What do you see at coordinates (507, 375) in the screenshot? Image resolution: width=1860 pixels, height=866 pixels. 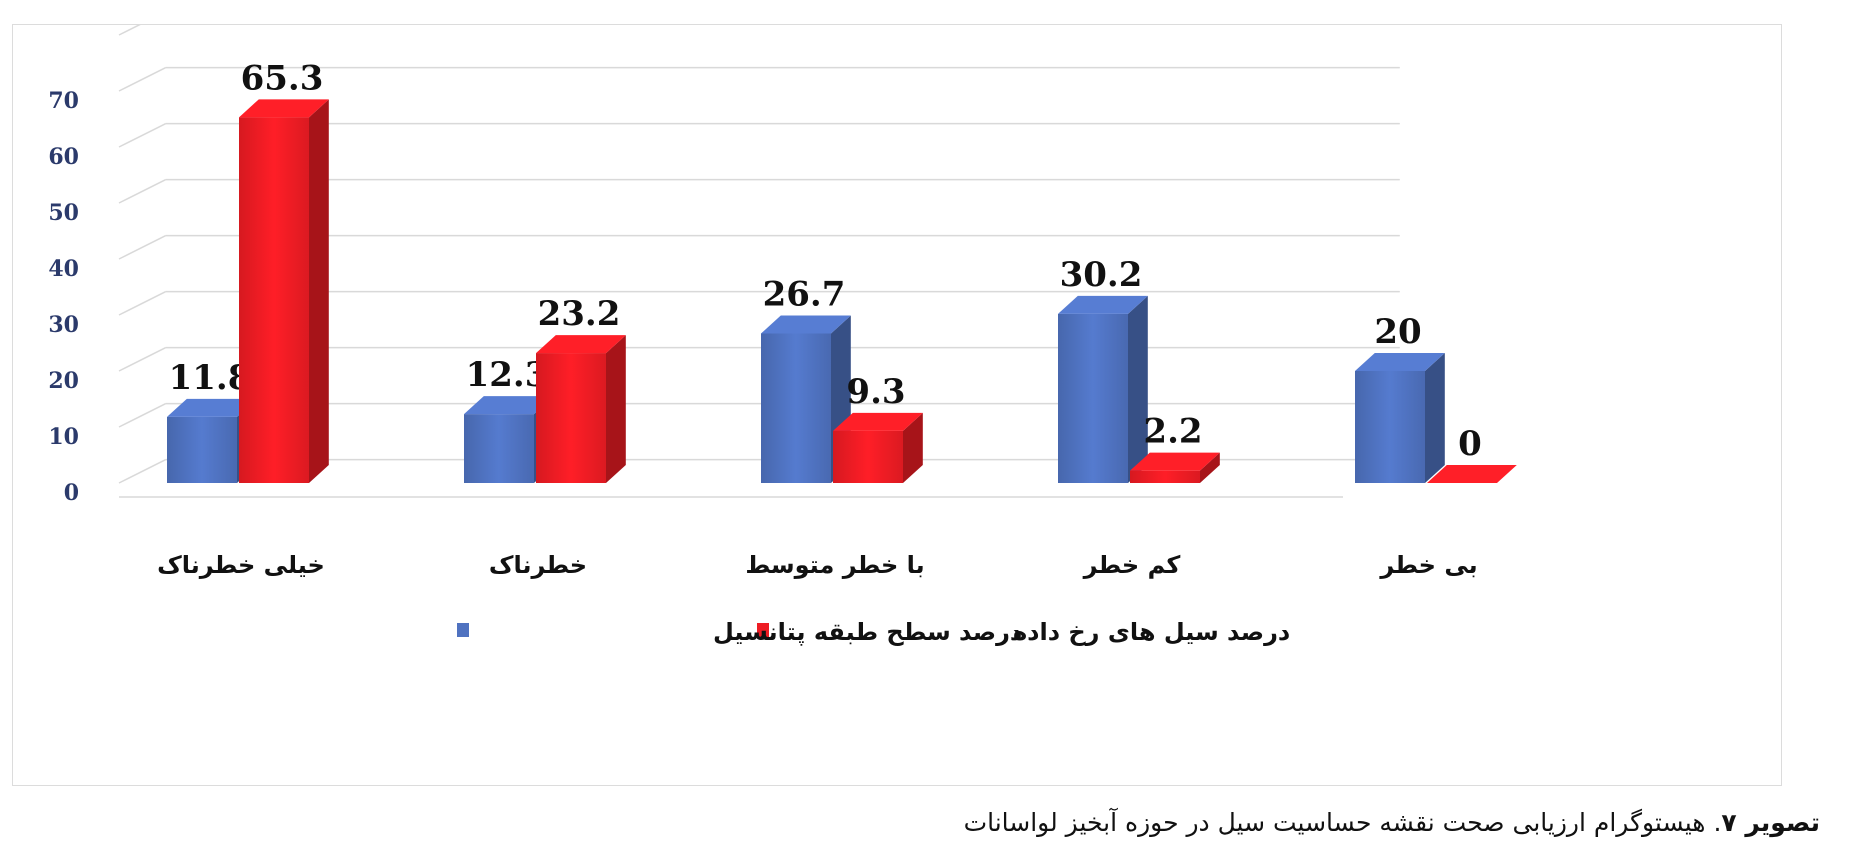 I see `data-label: 12.3` at bounding box center [507, 375].